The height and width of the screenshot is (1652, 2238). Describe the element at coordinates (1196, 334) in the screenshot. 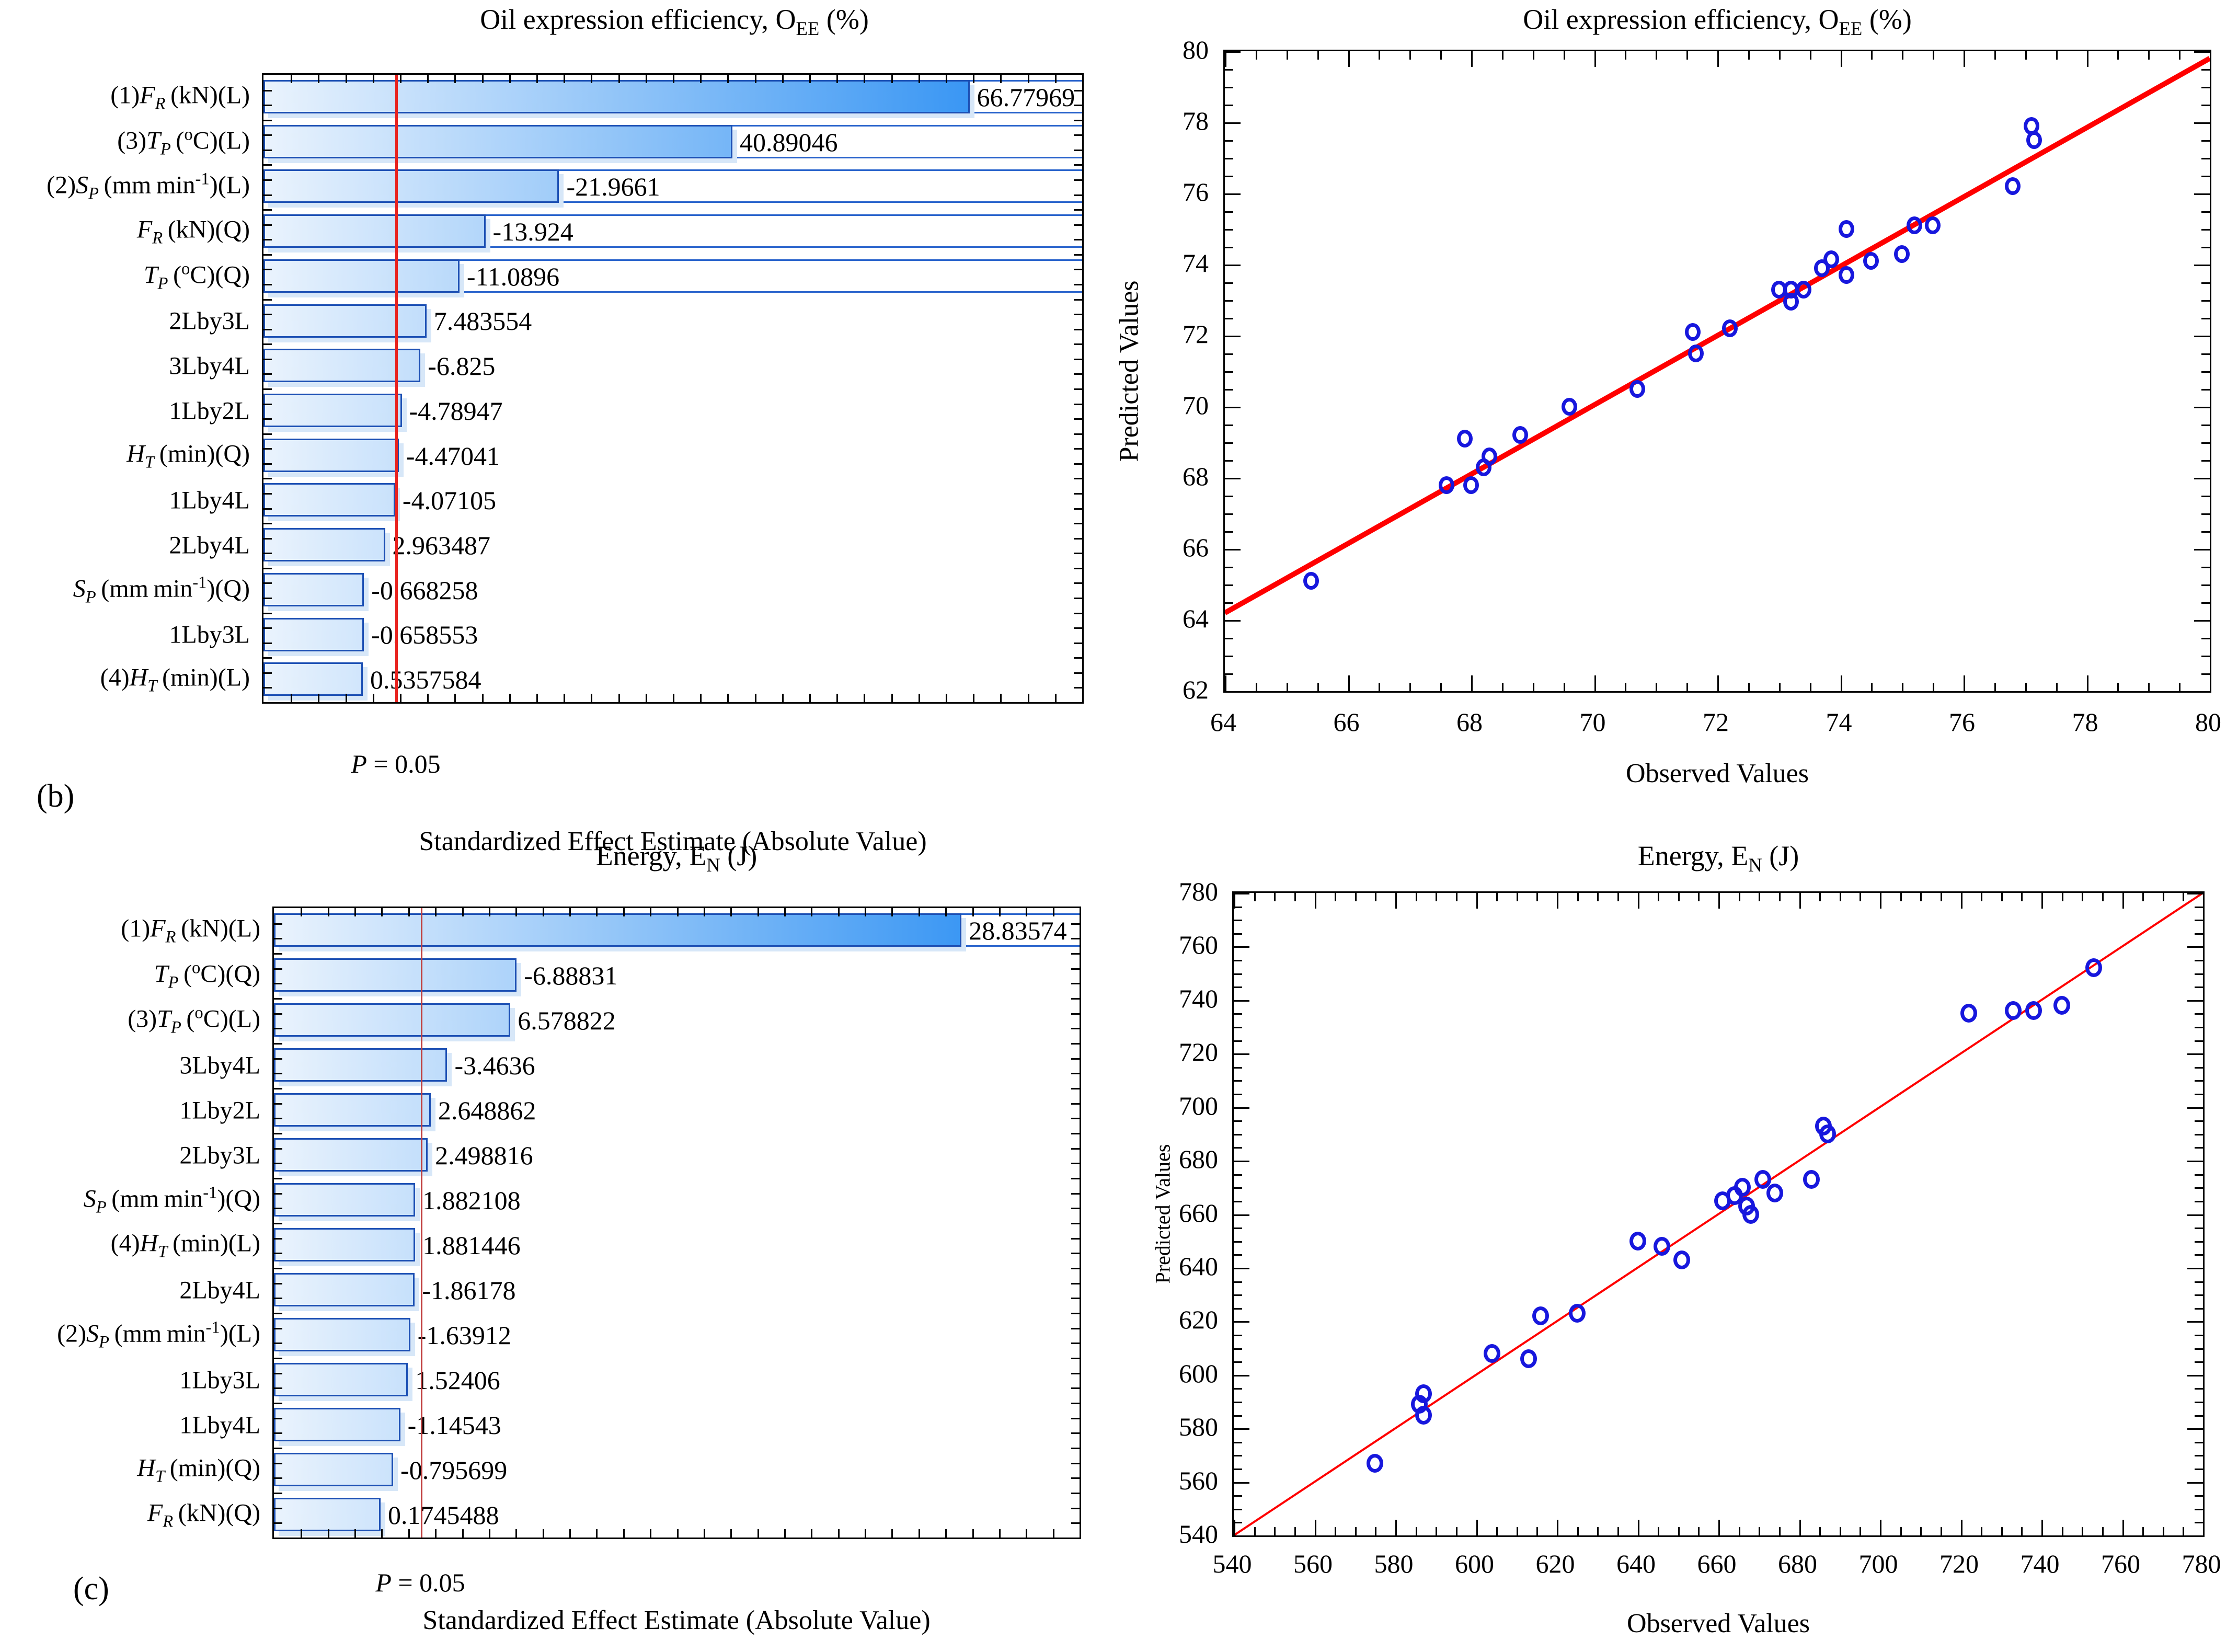

I see `y-tick-label: 72` at that location.